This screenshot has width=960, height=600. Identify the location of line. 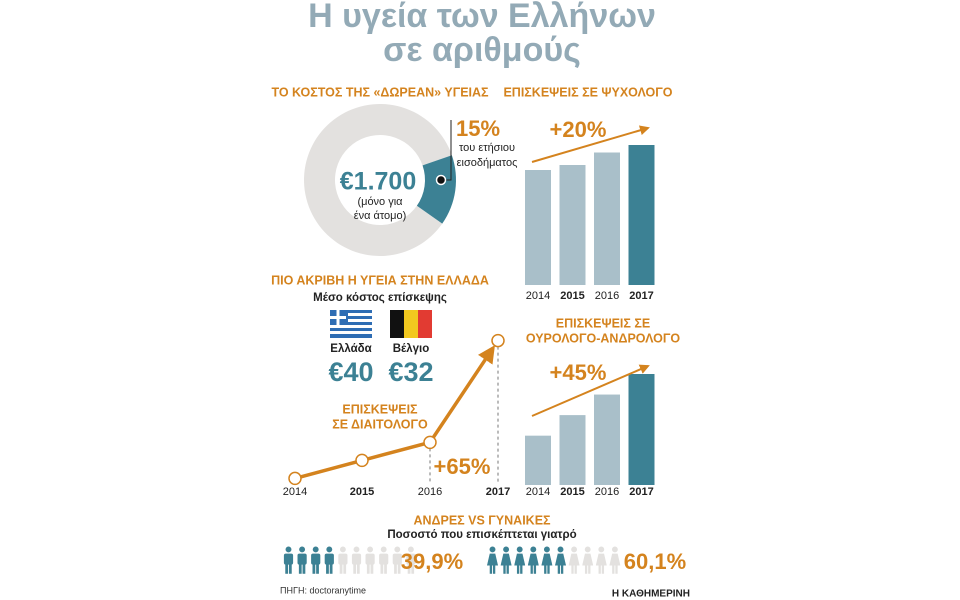
(394, 413).